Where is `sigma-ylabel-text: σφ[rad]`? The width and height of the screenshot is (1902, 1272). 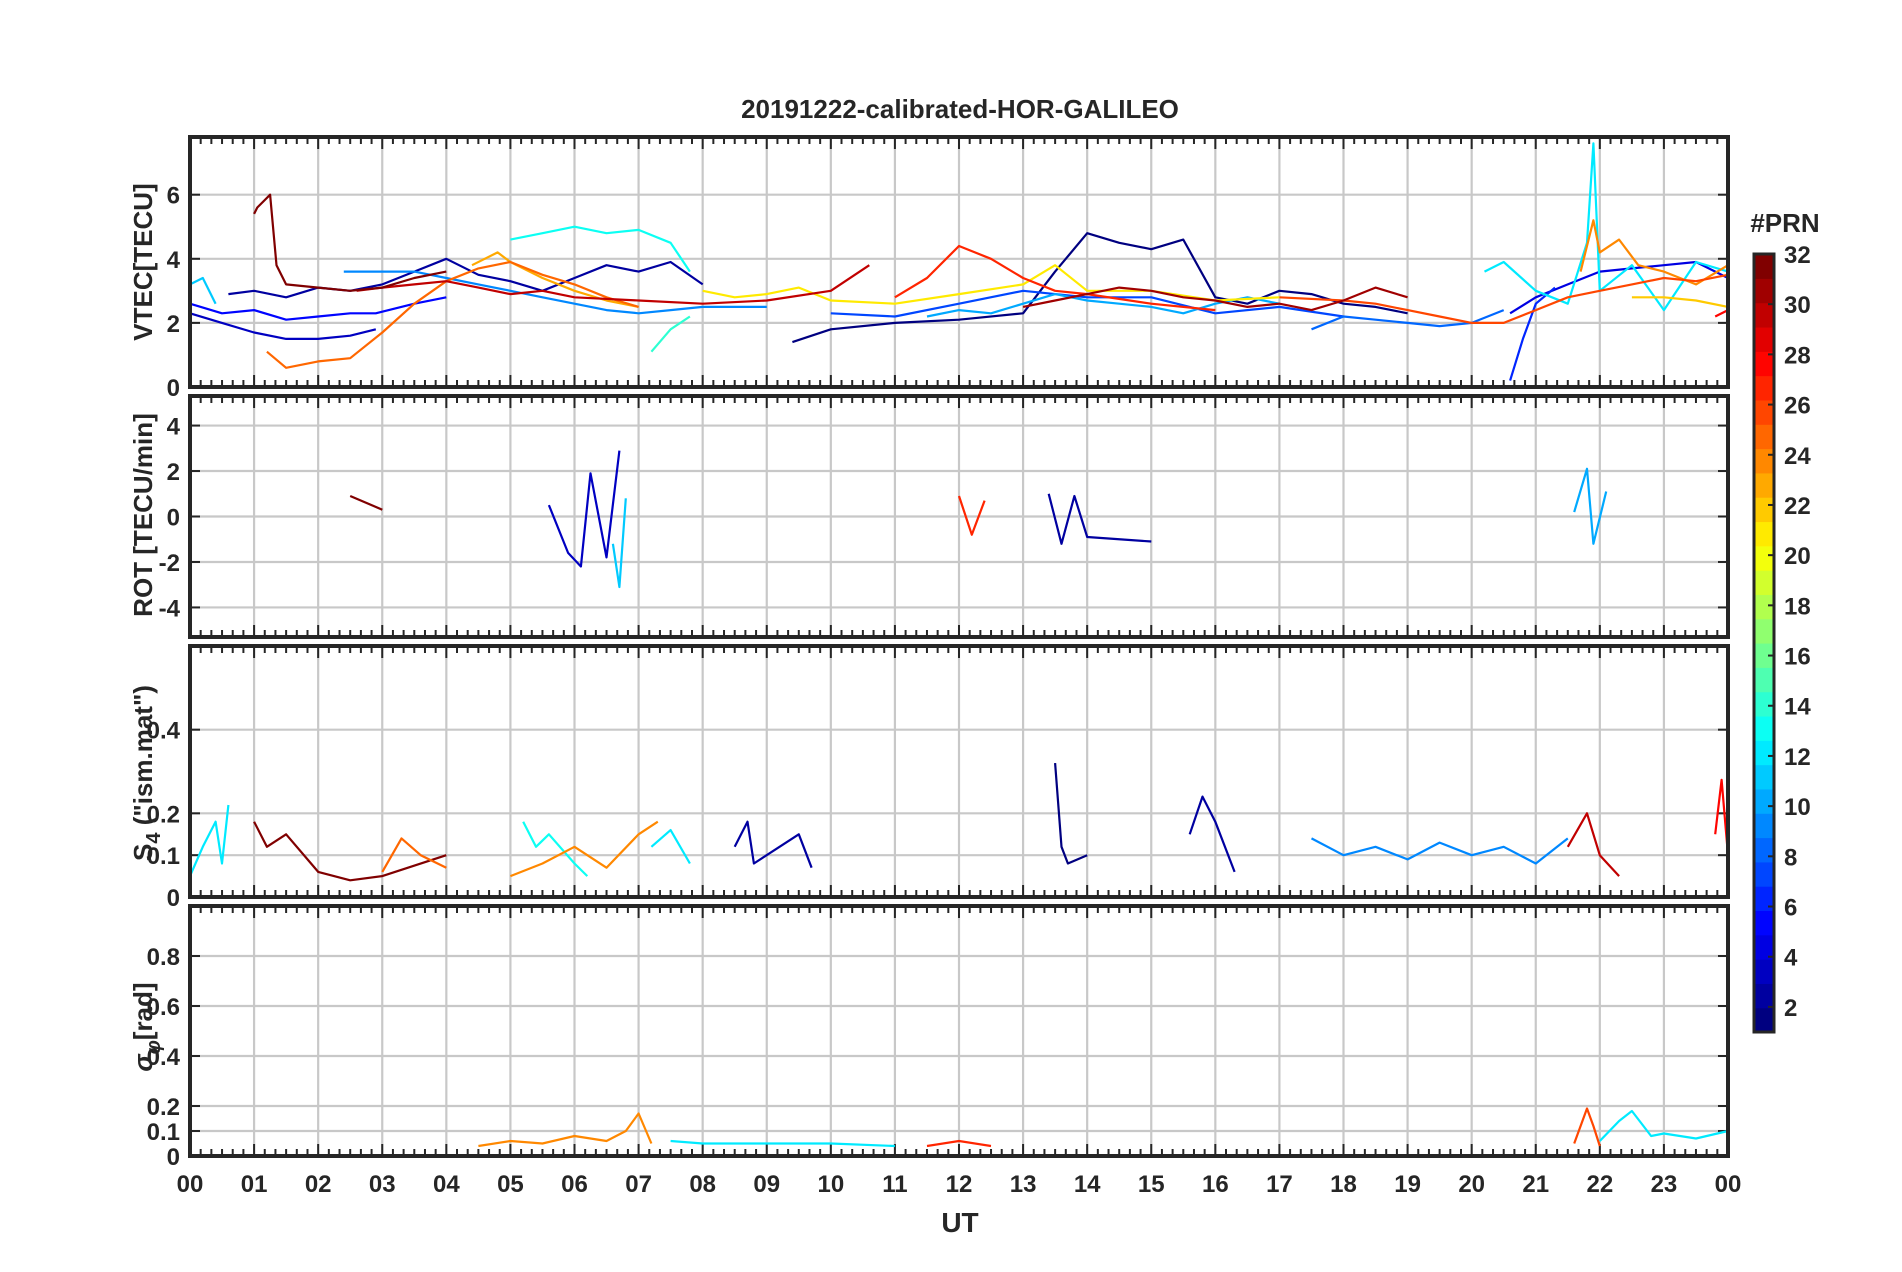
sigma-ylabel-text: σφ[rad] is located at coordinates (146, 1026).